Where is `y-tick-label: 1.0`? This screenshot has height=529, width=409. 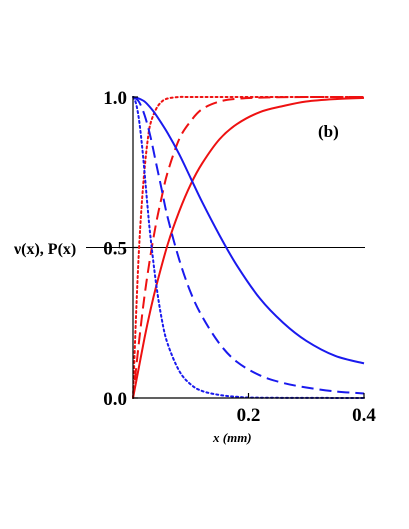
y-tick-label: 1.0 is located at coordinates (115, 98).